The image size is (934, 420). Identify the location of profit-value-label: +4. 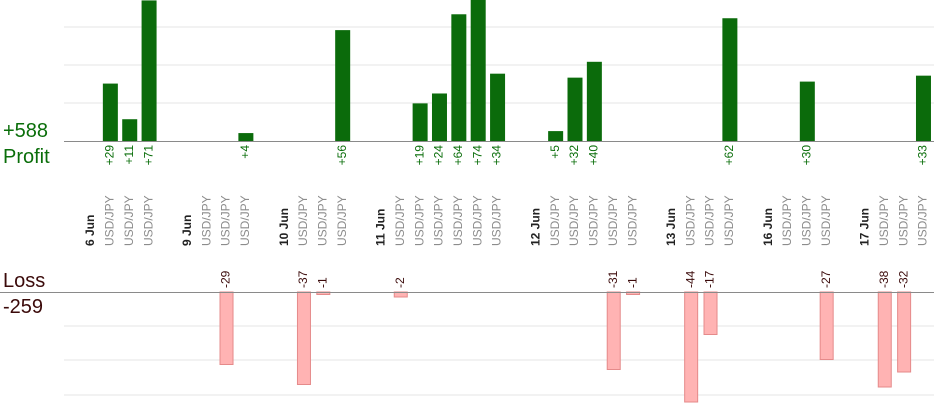
(245, 152).